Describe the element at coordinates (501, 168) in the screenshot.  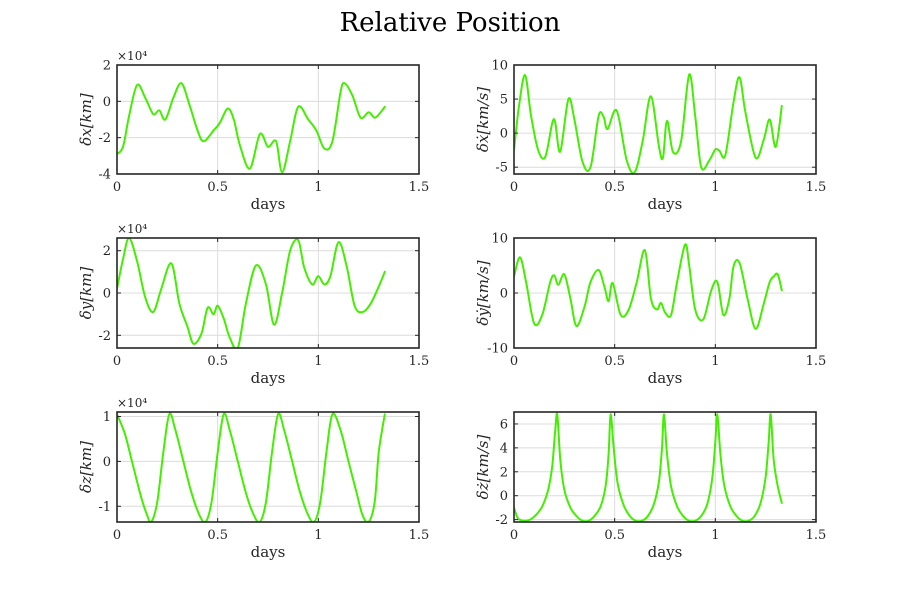
I see `y-tick-label: -5` at that location.